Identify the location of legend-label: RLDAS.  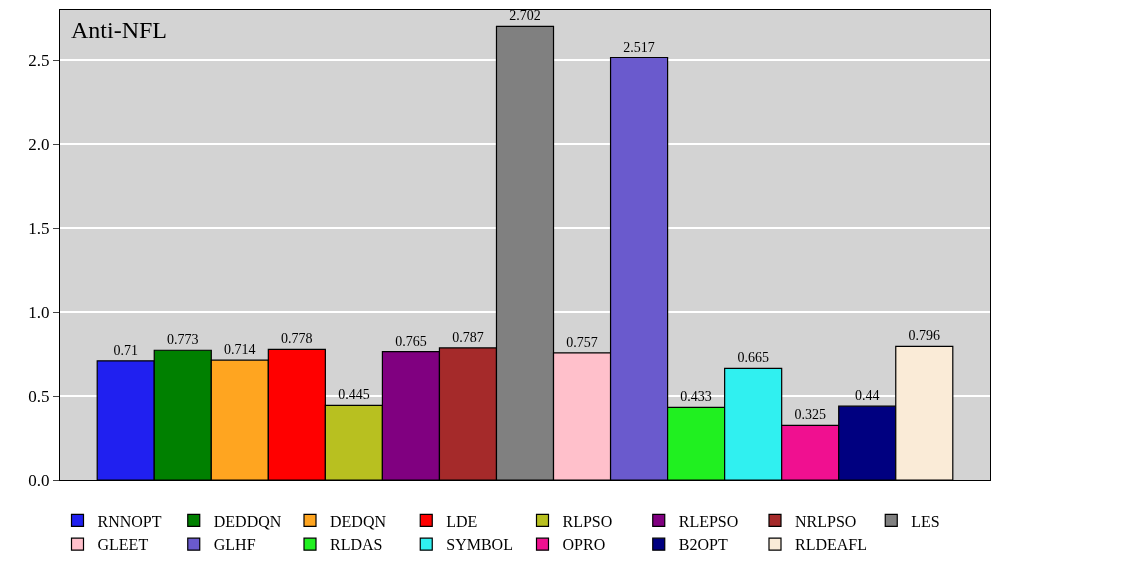
(356, 545).